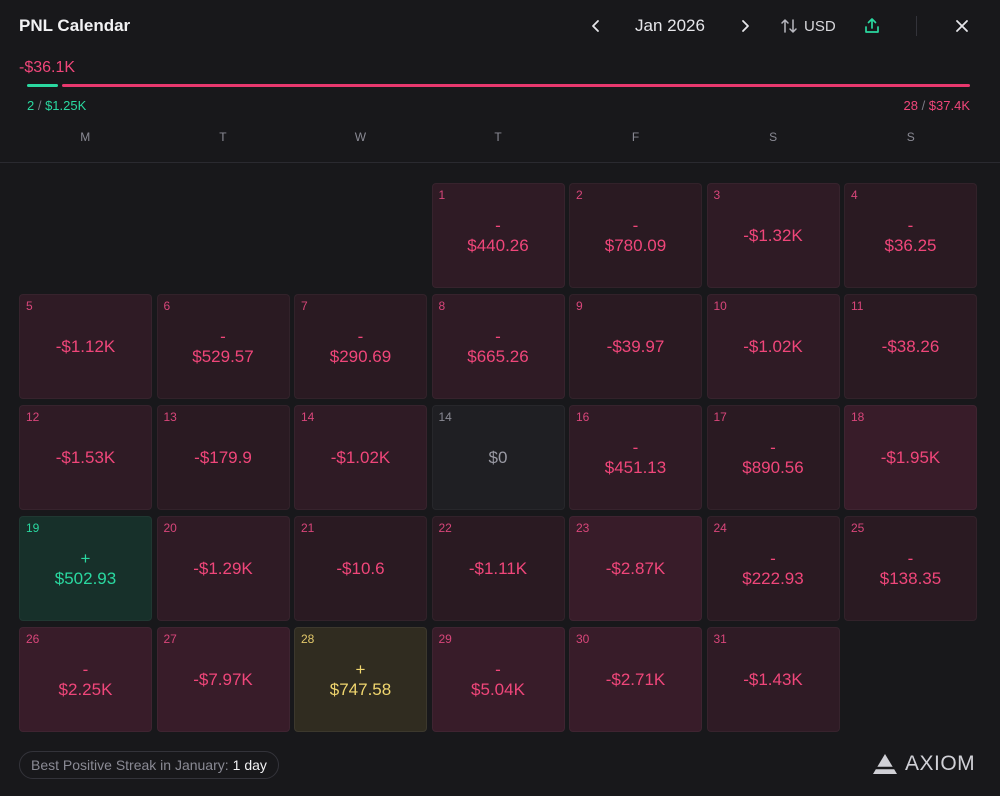  Describe the element at coordinates (47, 67) in the screenshot. I see `total-pnl: -$36.1K` at that location.